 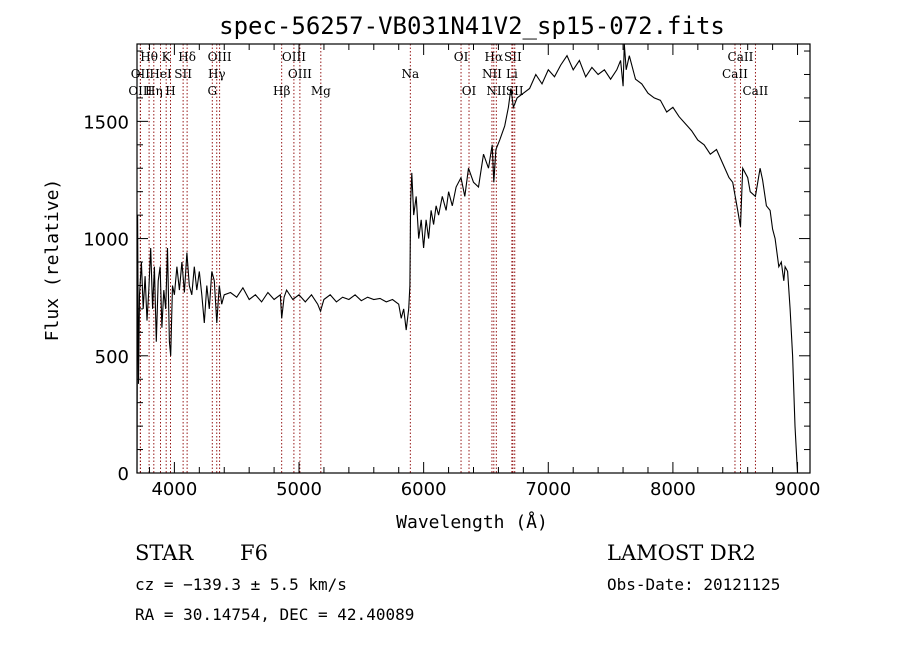 I want to click on y-axis-label: Flux (relative), so click(x=52, y=260).